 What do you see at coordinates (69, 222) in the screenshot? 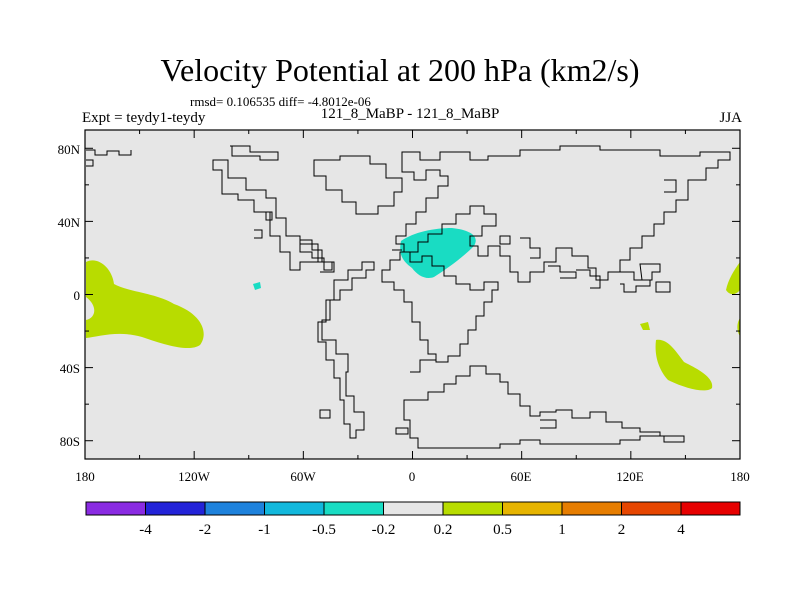
I see `lat-label-40n: 40N` at bounding box center [69, 222].